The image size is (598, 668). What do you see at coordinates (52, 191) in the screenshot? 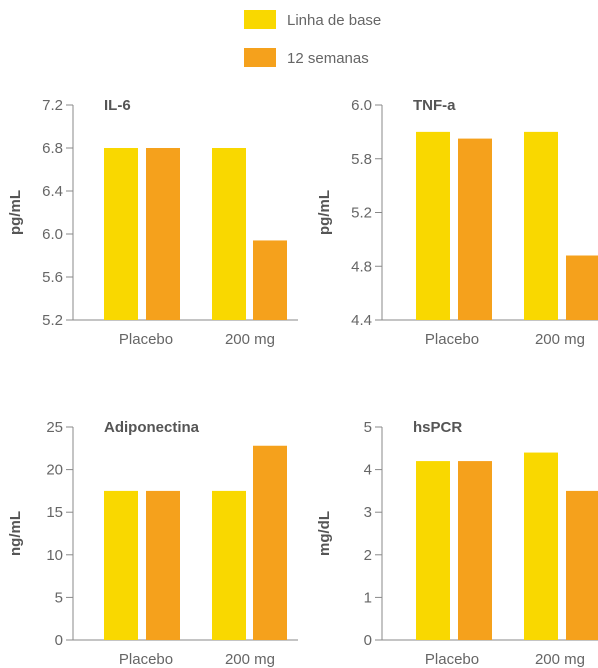
I see `y-tick-label: 6.4` at bounding box center [52, 191].